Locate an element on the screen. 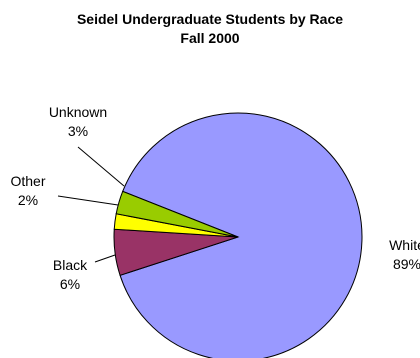 The image size is (420, 358). slice-label-unknown: Unknown is located at coordinates (78, 112).